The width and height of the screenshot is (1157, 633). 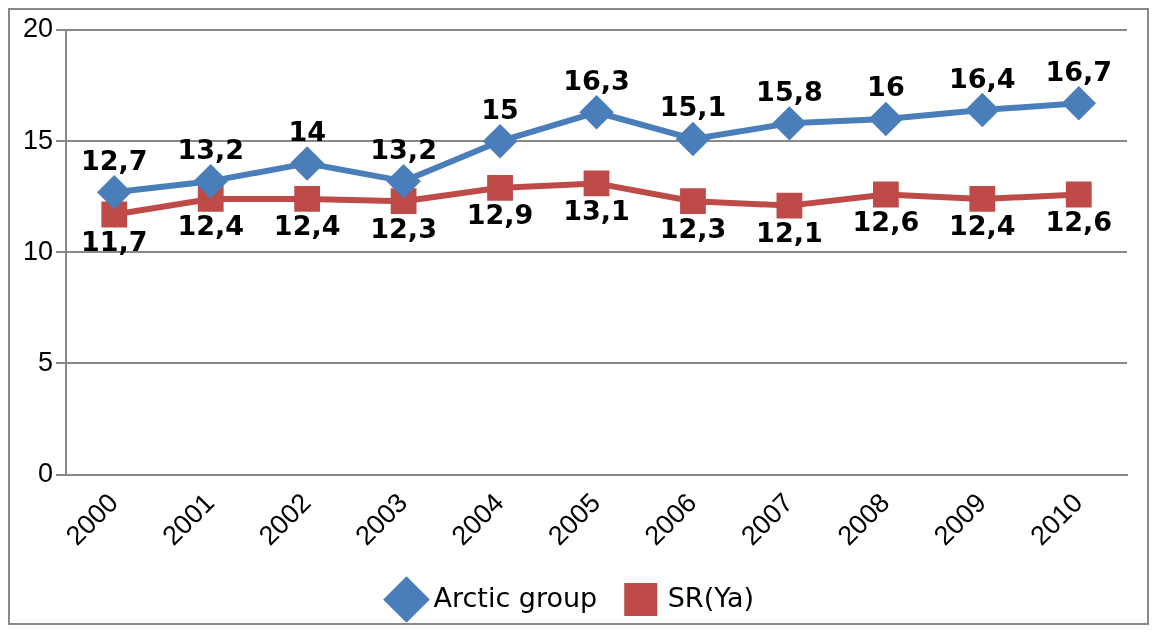 What do you see at coordinates (38, 139) in the screenshot?
I see `y-tick-label: 15` at bounding box center [38, 139].